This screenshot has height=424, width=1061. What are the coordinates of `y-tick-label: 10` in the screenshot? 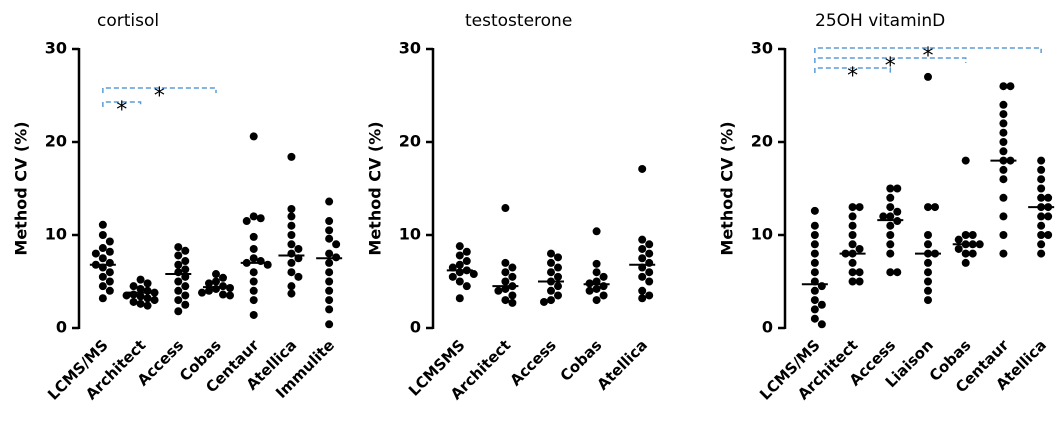 It's located at (56, 234).